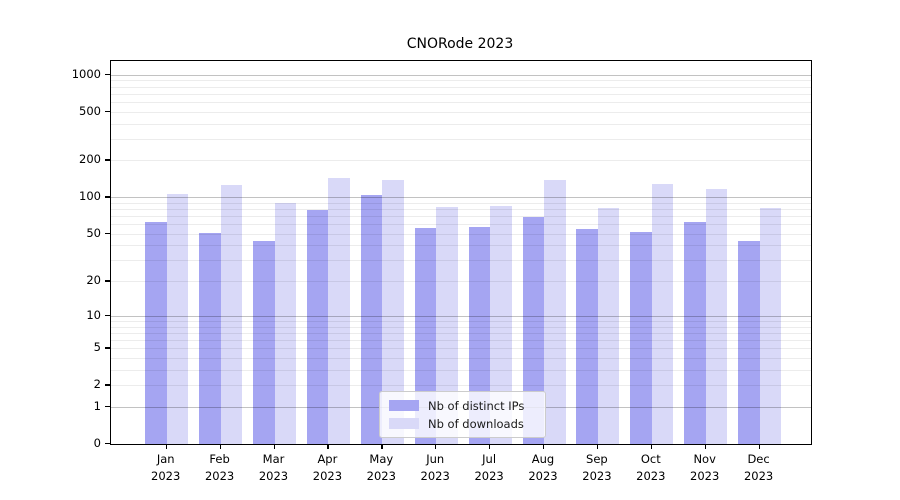 The width and height of the screenshot is (900, 500). What do you see at coordinates (662, 313) in the screenshot?
I see `bar-downloads-oct` at bounding box center [662, 313].